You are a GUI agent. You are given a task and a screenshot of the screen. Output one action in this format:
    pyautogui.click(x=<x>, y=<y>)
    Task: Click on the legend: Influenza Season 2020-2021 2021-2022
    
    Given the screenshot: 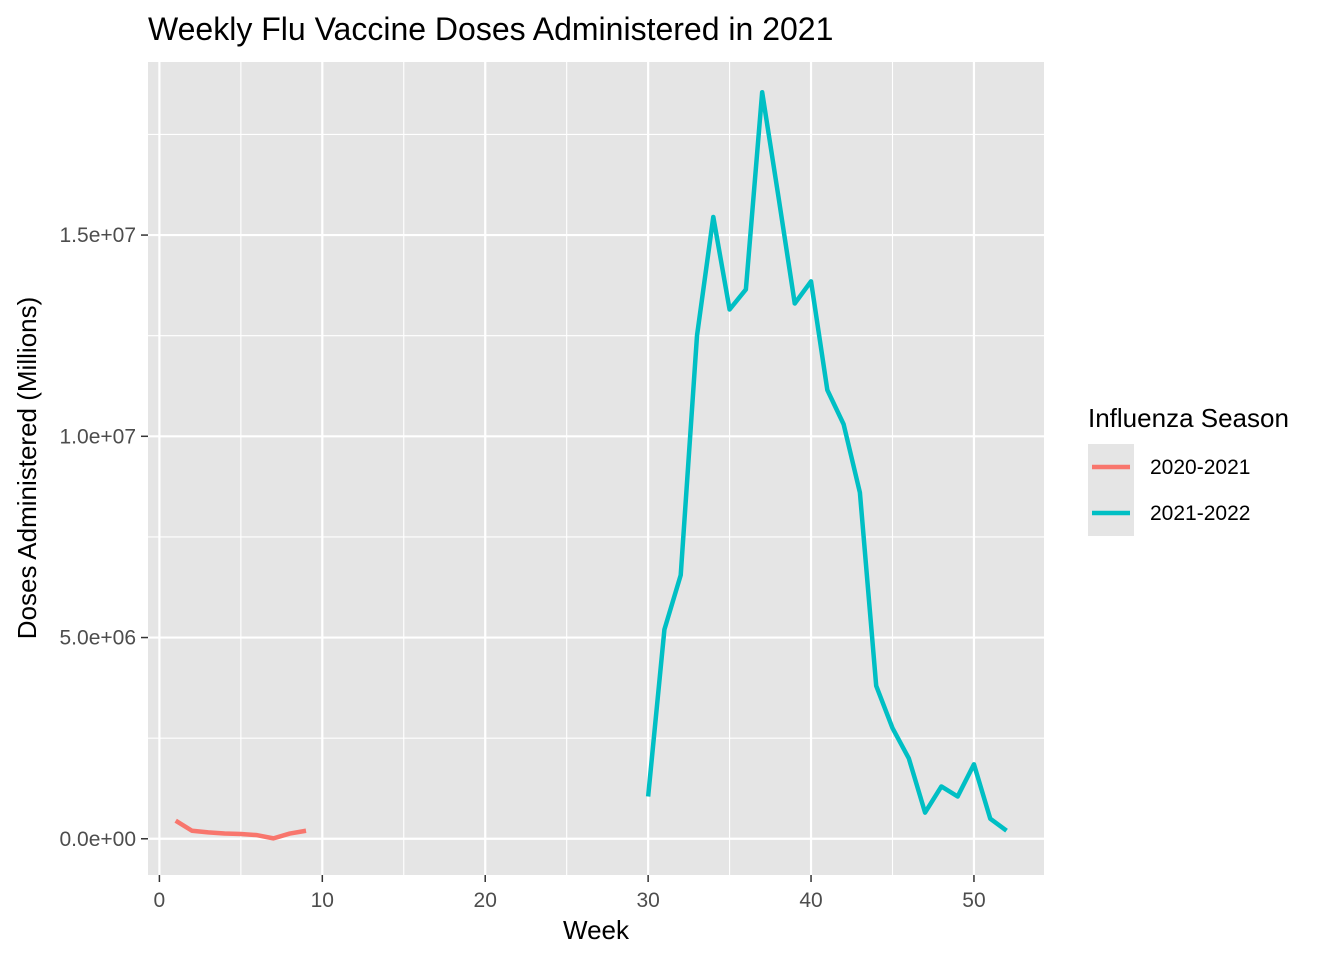 What is the action you would take?
    pyautogui.click(x=1188, y=469)
    